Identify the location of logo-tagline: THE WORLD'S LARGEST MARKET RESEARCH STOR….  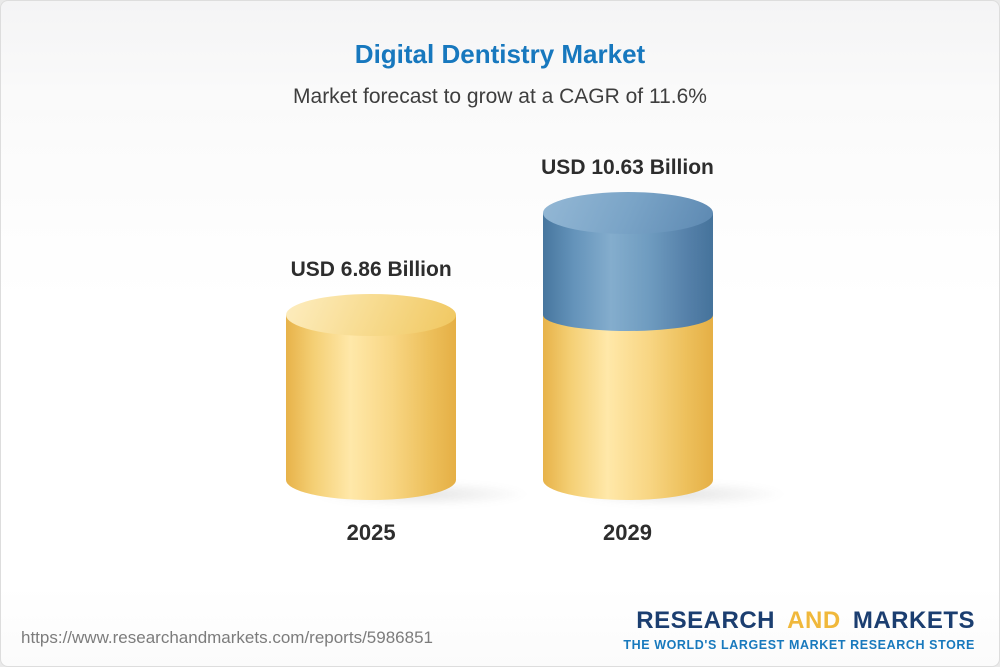
(799, 644).